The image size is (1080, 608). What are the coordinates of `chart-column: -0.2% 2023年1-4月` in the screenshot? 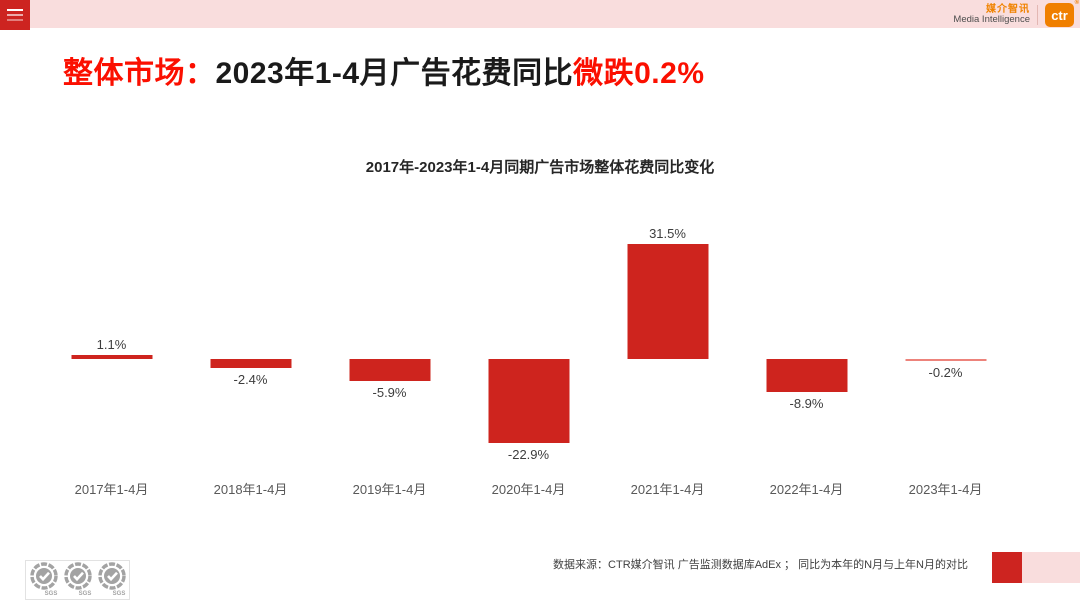 It's located at (945, 350).